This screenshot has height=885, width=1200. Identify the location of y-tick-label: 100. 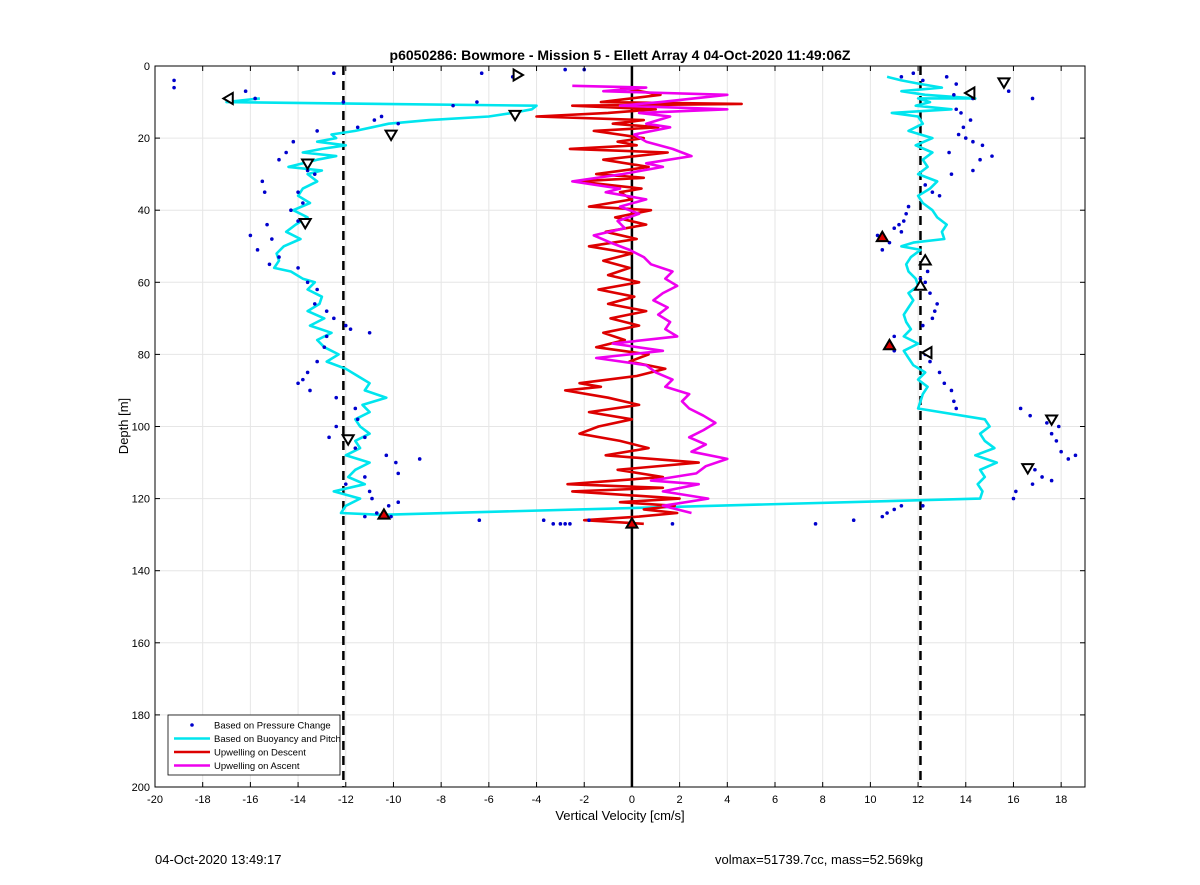
(141, 428).